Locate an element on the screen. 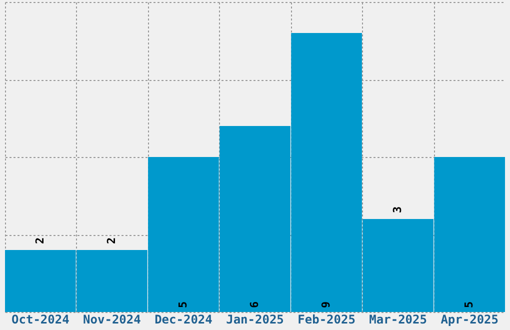 Image resolution: width=510 pixels, height=330 pixels. x-tick-label: Mar-2025 is located at coordinates (398, 319).